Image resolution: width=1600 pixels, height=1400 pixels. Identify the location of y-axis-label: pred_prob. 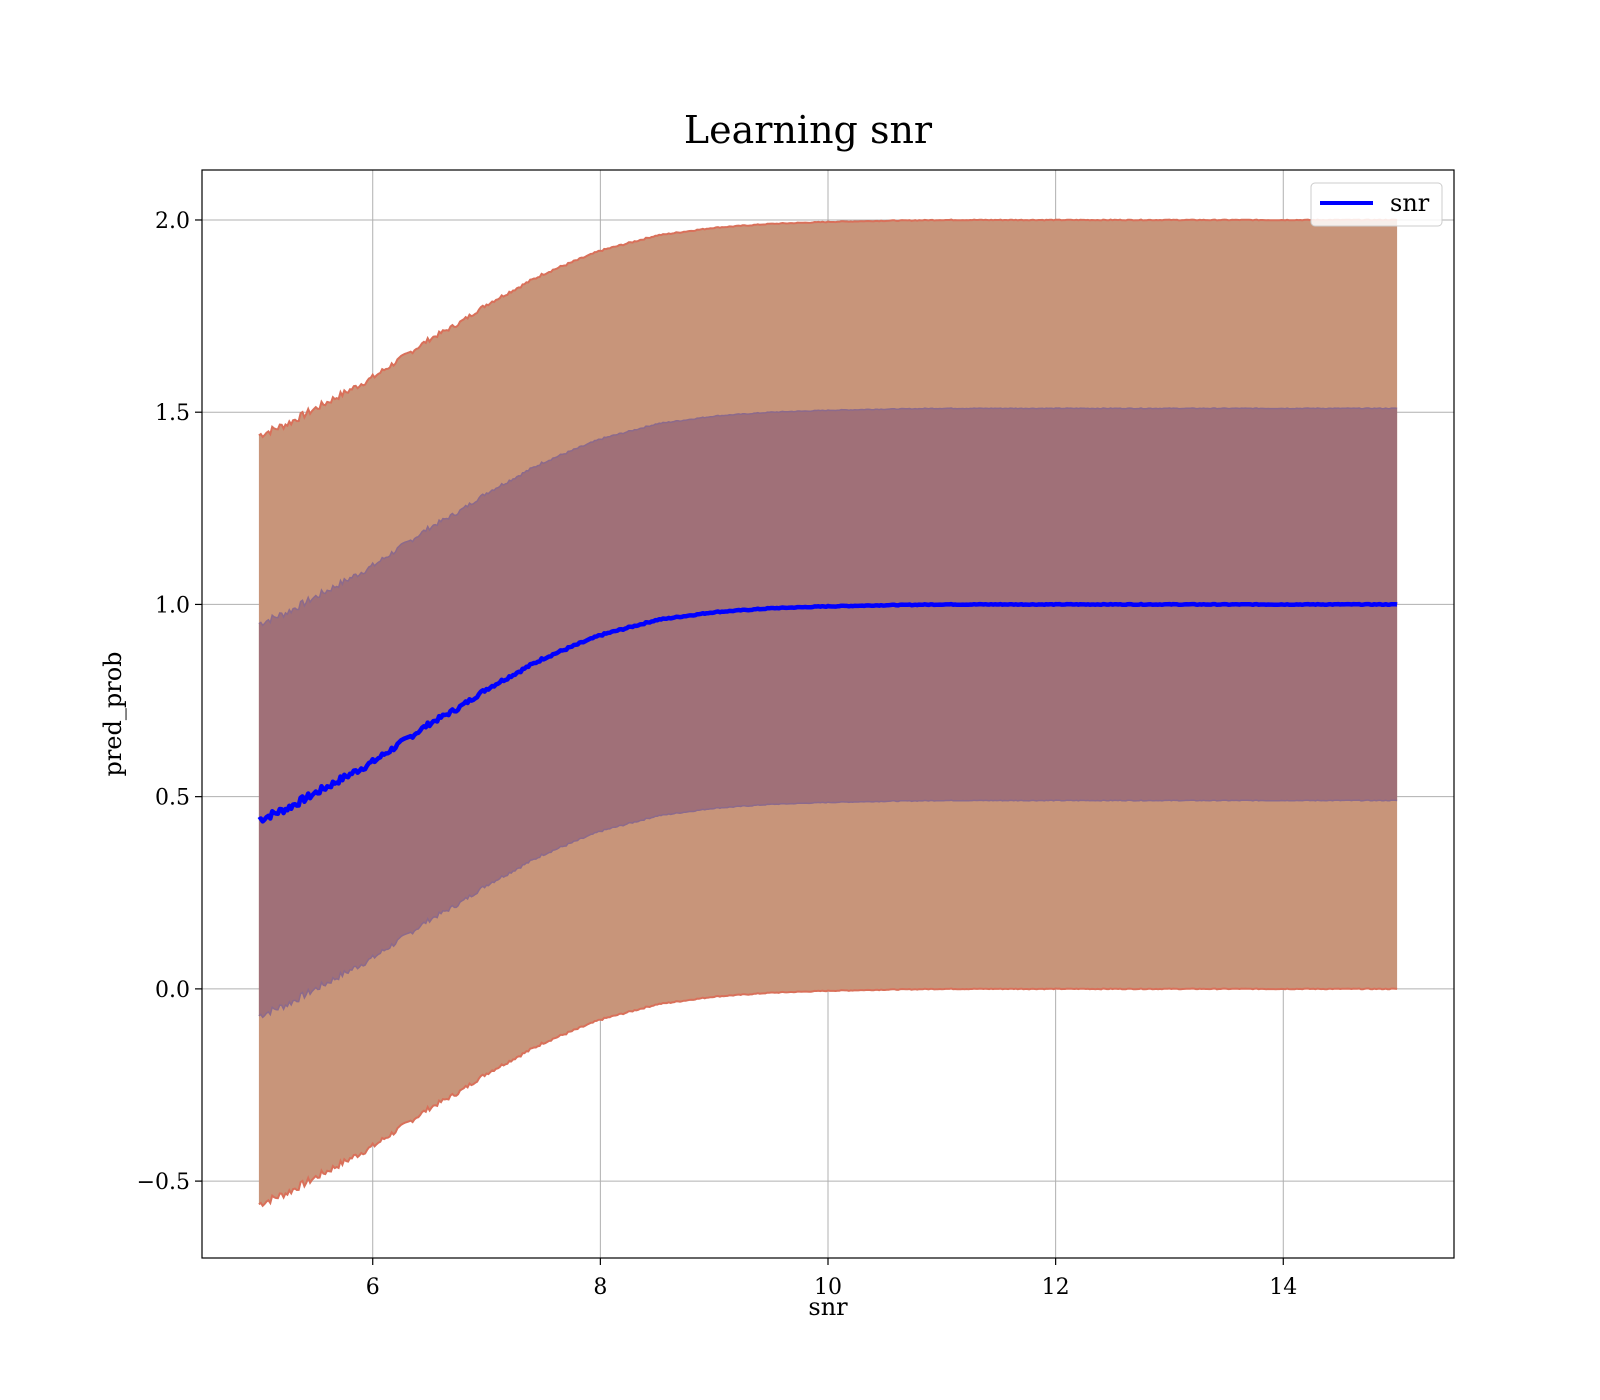
(113, 713).